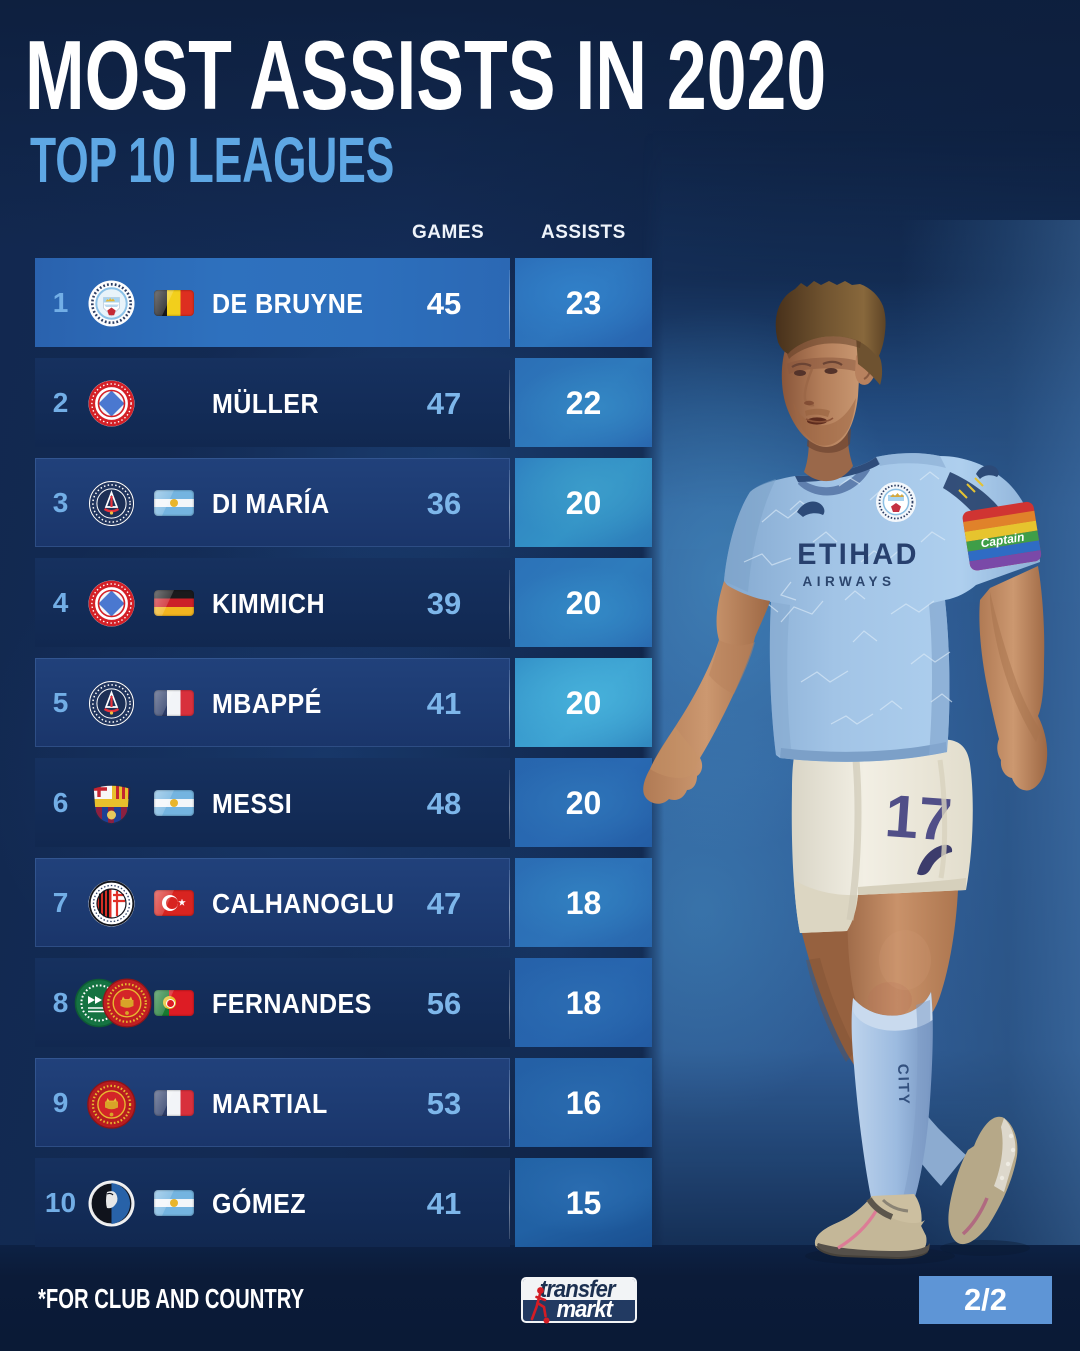  I want to click on svg-text: Captain, so click(1003, 540).